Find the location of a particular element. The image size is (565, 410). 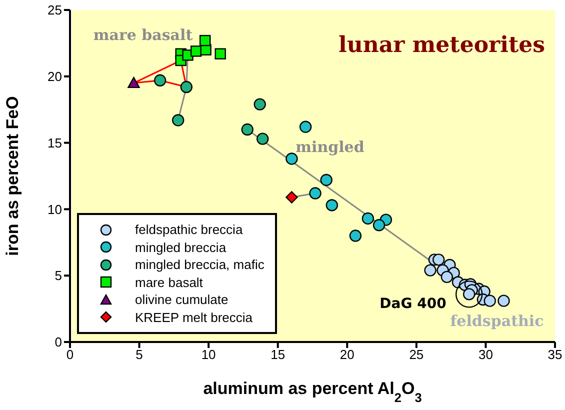

x-tick-label: 35 is located at coordinates (555, 354).